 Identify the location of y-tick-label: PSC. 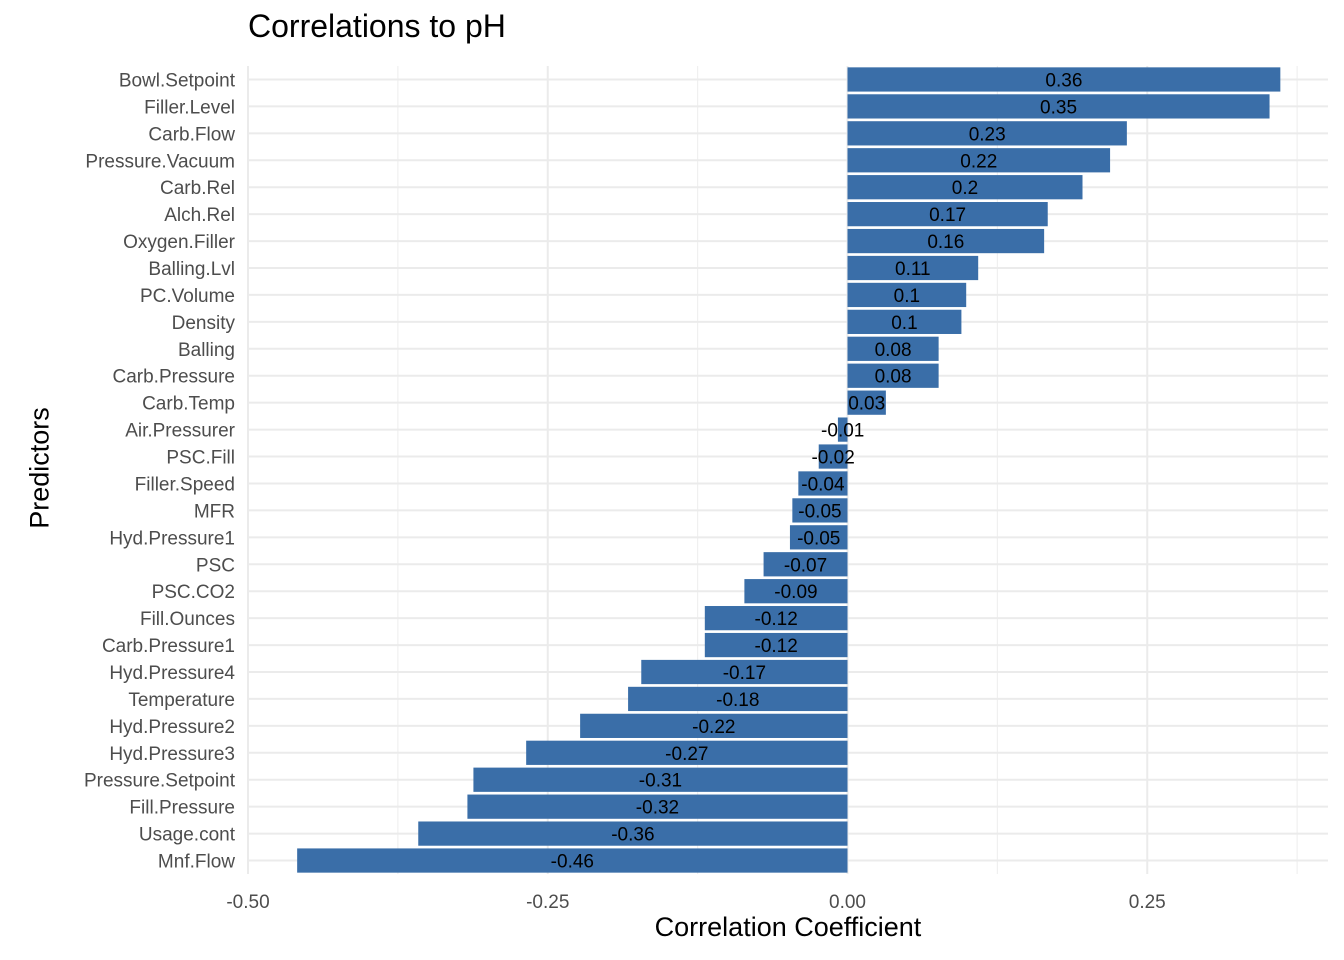
(215, 565).